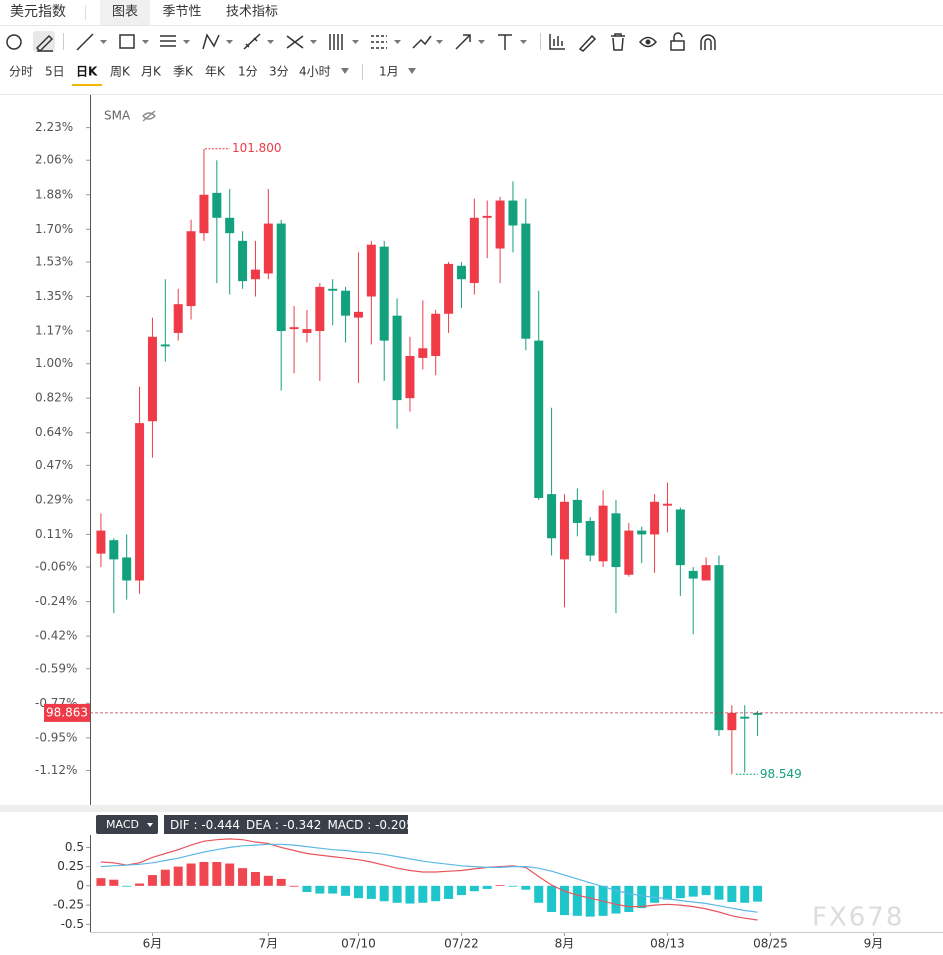 The height and width of the screenshot is (955, 943). I want to click on indicator-label: SMA, so click(117, 116).